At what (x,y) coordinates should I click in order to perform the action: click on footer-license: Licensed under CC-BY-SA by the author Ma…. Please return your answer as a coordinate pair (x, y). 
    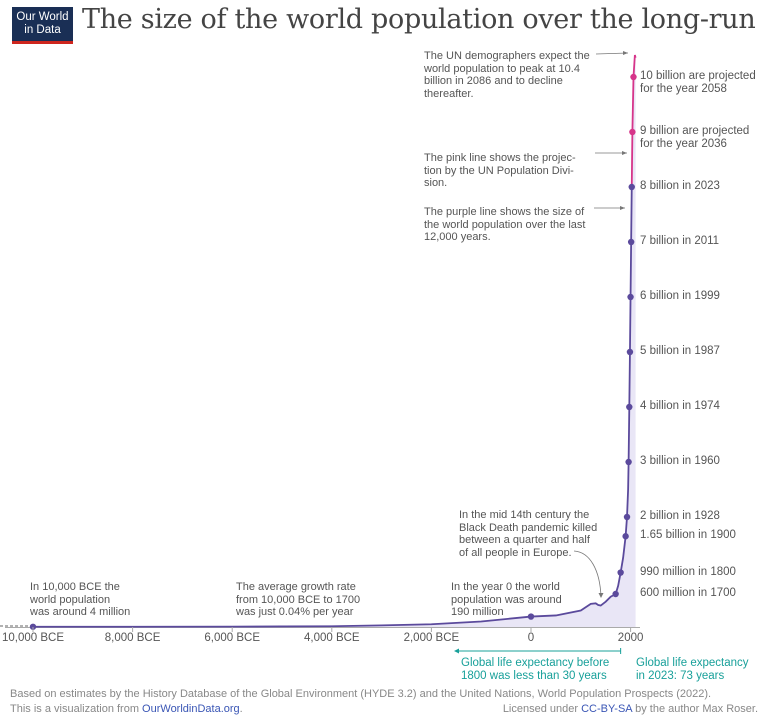
    Looking at the image, I should click on (630, 709).